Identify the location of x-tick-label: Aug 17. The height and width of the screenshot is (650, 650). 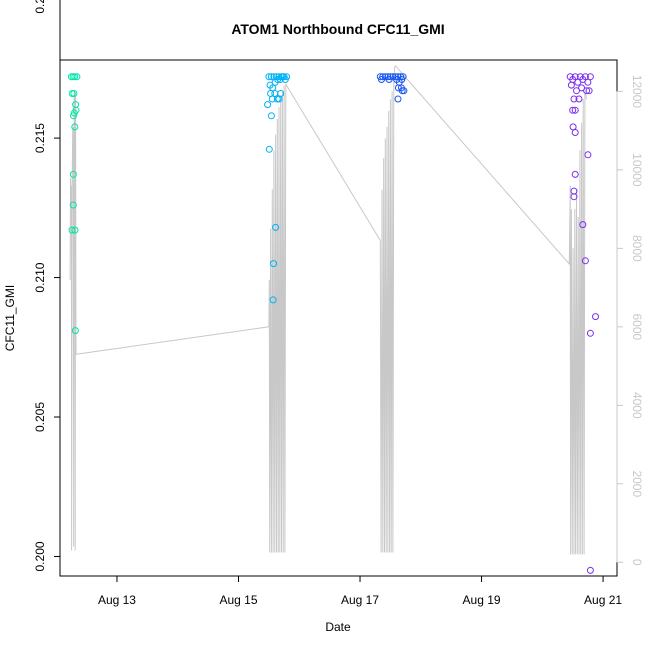
(360, 600).